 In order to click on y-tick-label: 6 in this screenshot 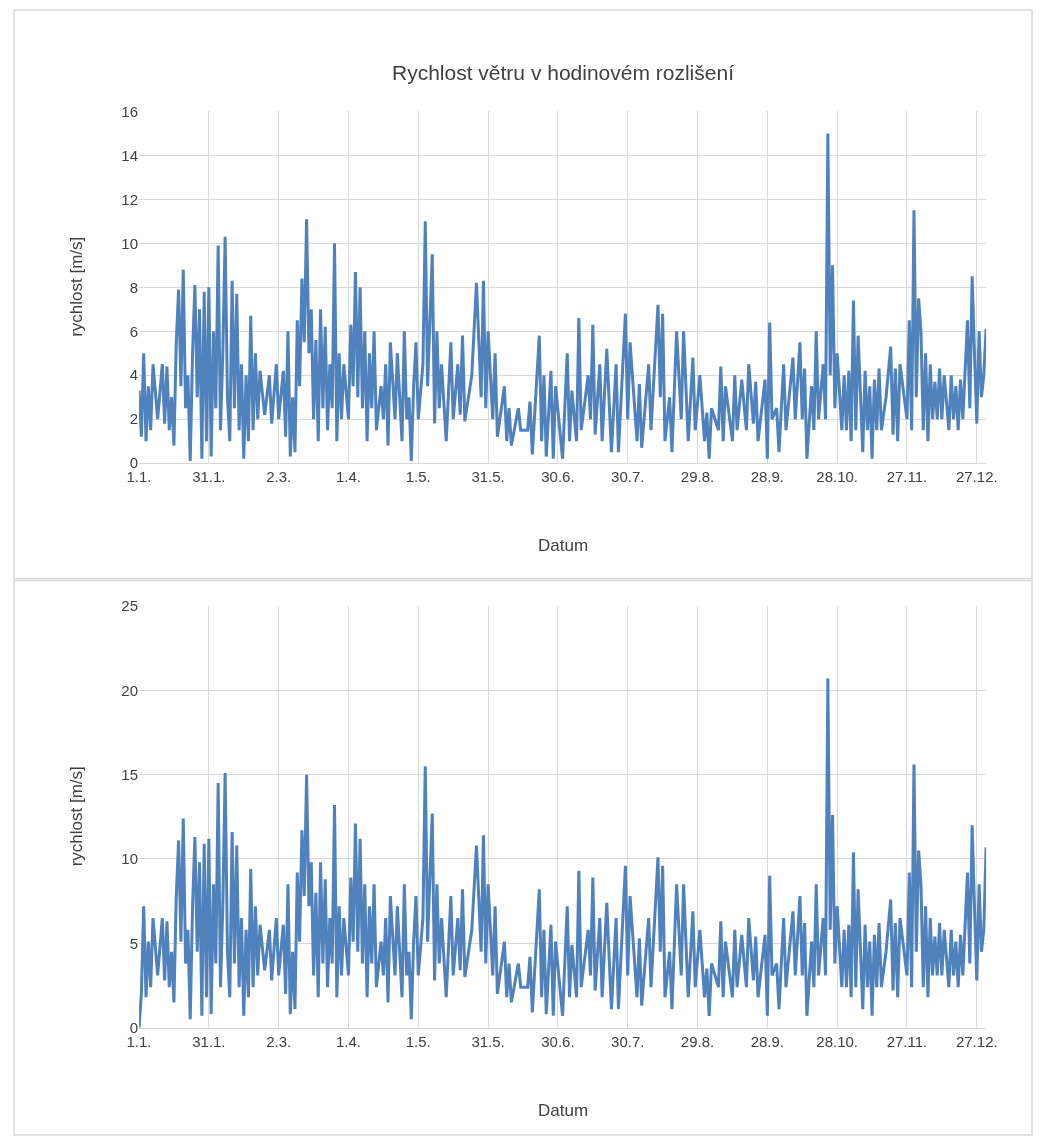, I will do `click(134, 331)`.